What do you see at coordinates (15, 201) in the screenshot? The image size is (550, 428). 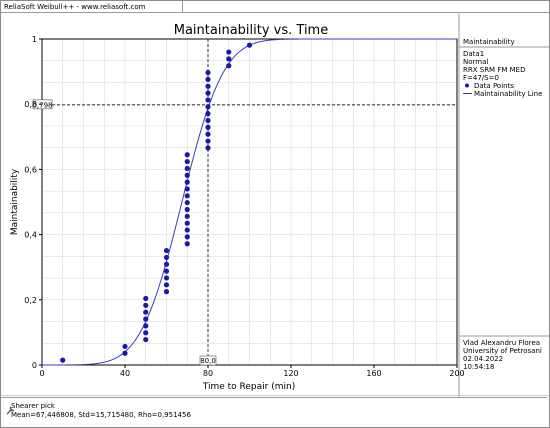 I see `y-axis-label: Maintainability` at bounding box center [15, 201].